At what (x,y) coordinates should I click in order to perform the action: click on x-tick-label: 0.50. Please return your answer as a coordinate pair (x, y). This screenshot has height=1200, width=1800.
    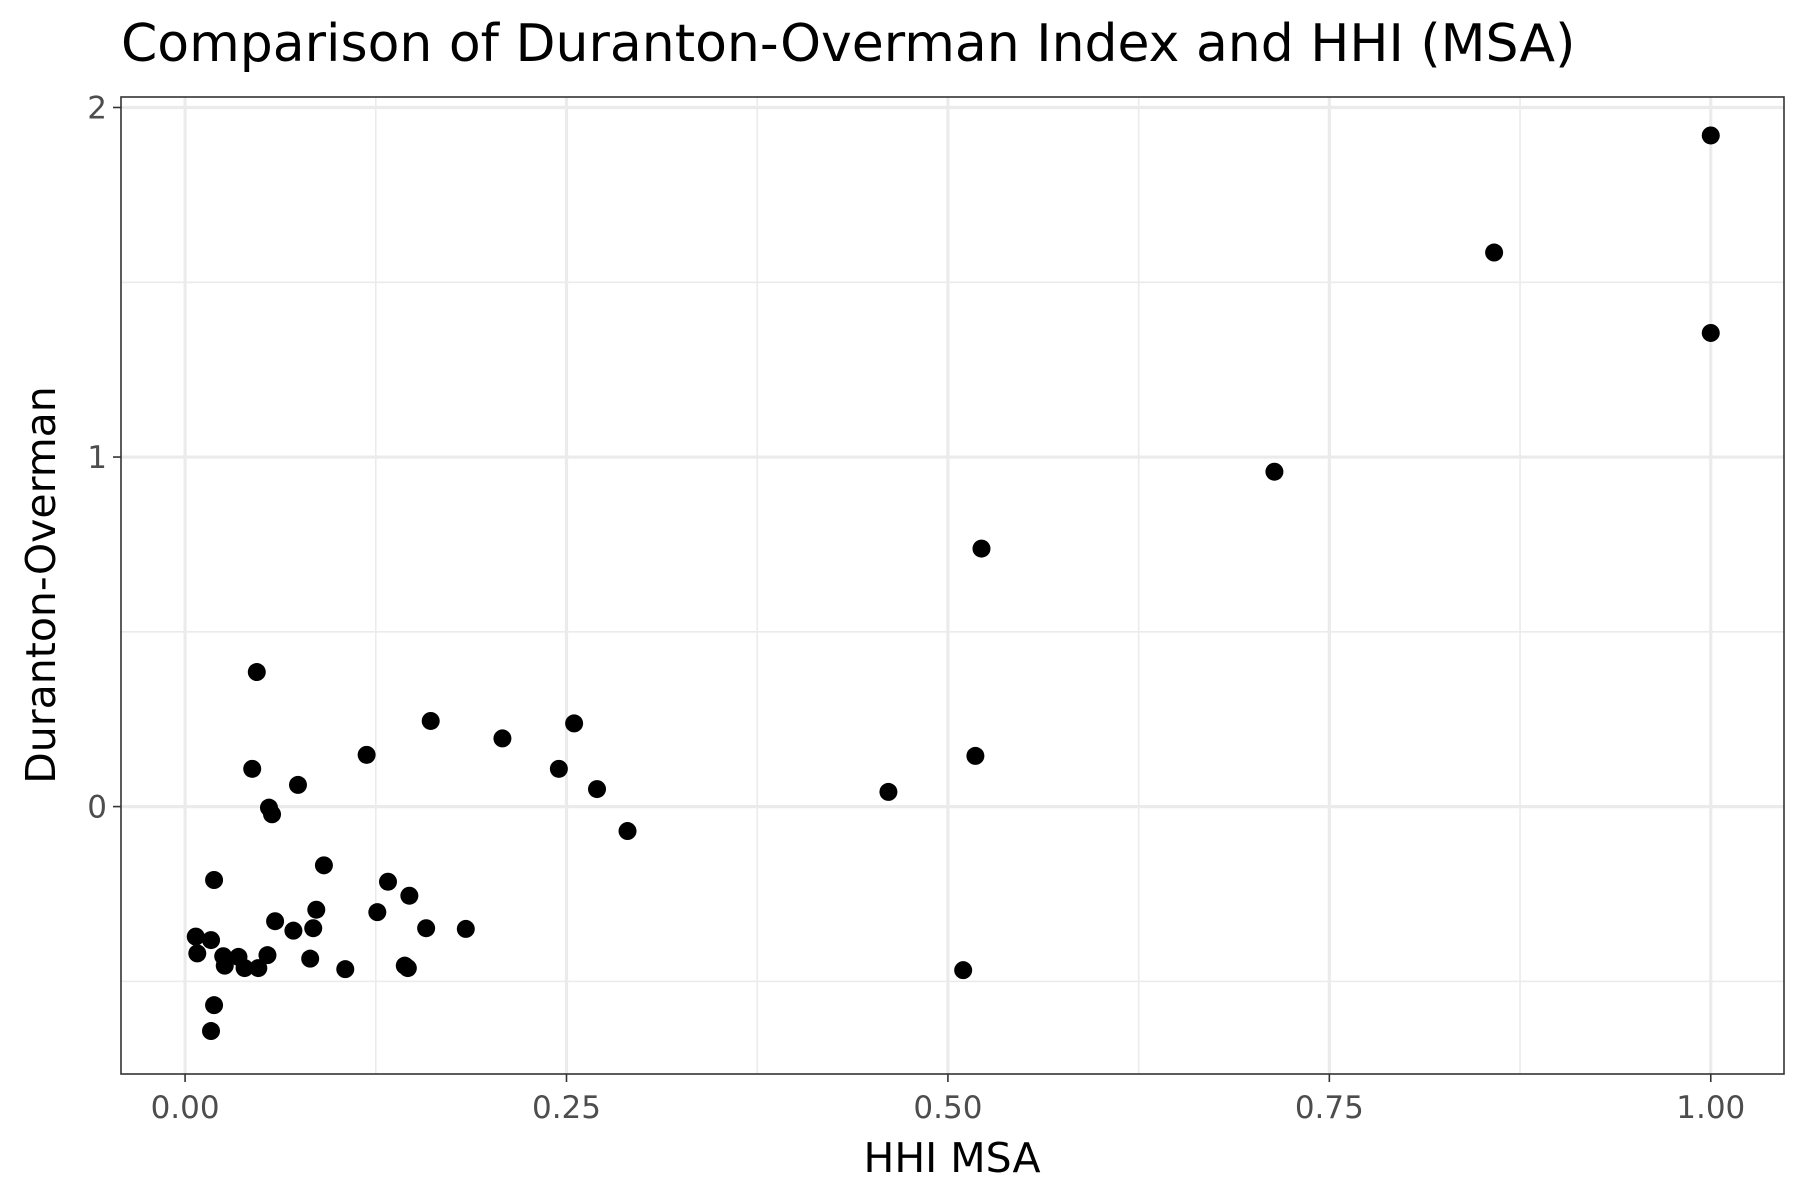
    Looking at the image, I should click on (947, 1108).